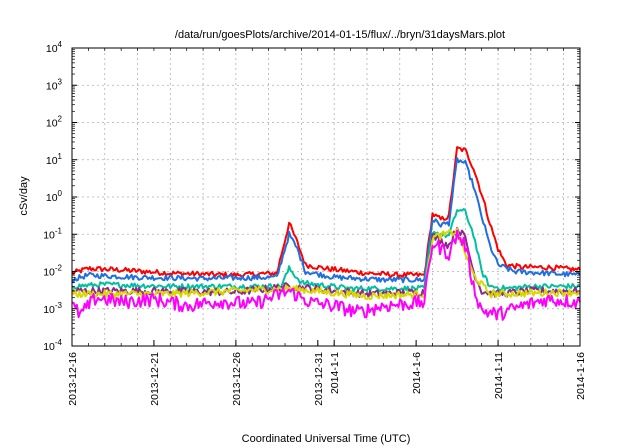 The height and width of the screenshot is (448, 640). I want to click on x-tick-label: 2014-1-16, so click(581, 376).